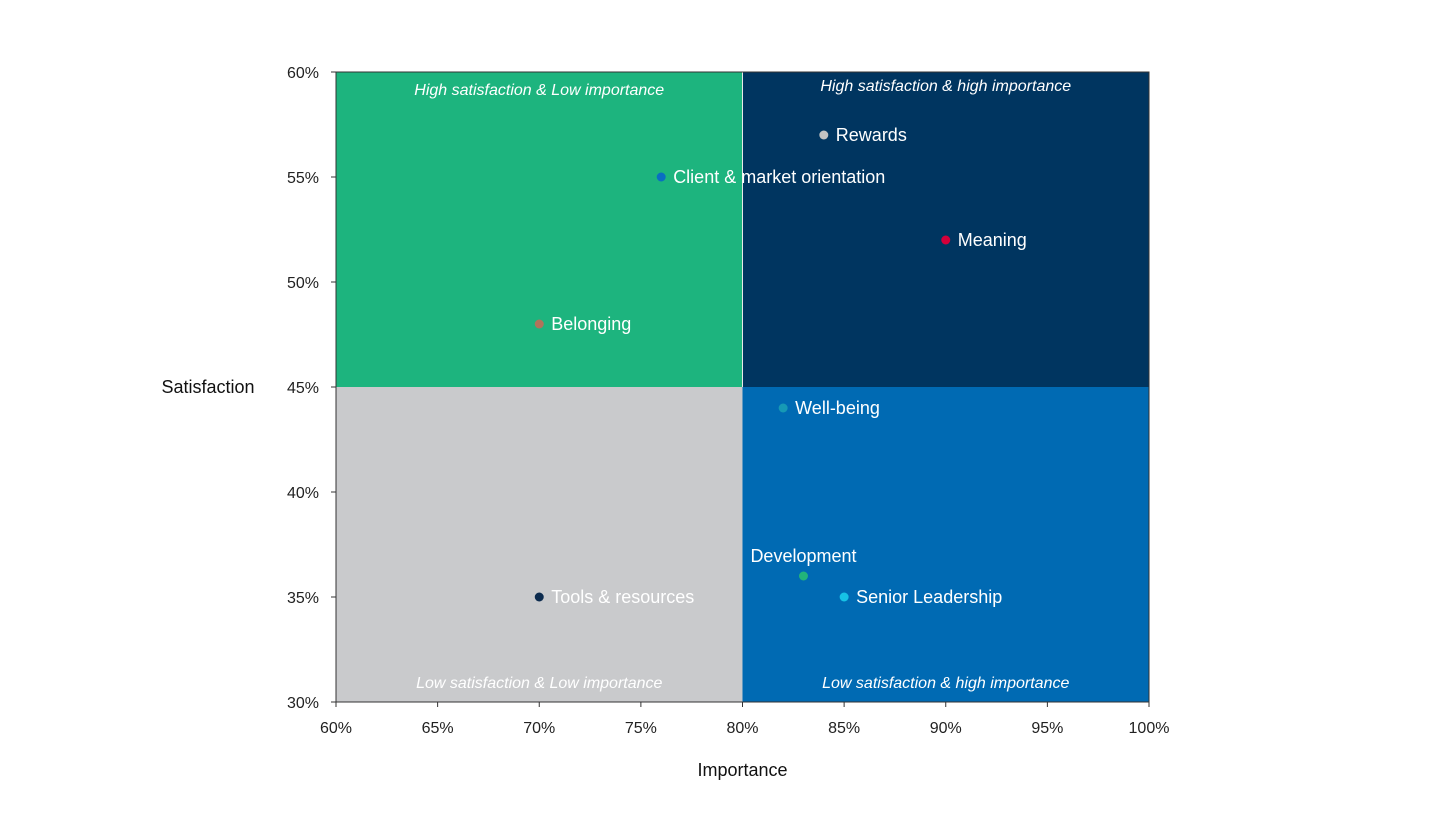  I want to click on x-tick-label: 80%, so click(742, 728).